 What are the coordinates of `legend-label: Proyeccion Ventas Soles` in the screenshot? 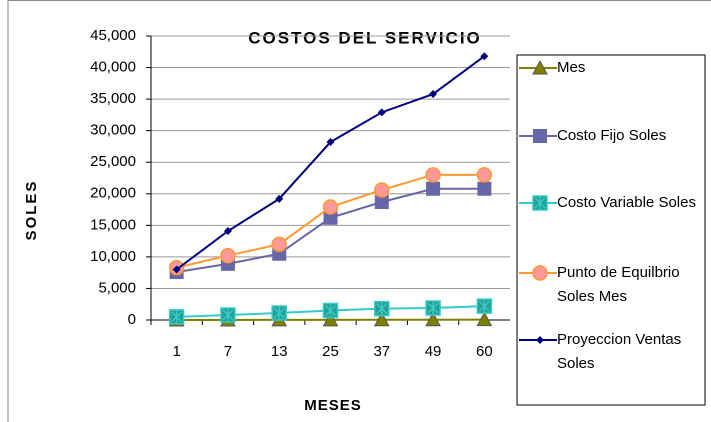 It's located at (619, 351).